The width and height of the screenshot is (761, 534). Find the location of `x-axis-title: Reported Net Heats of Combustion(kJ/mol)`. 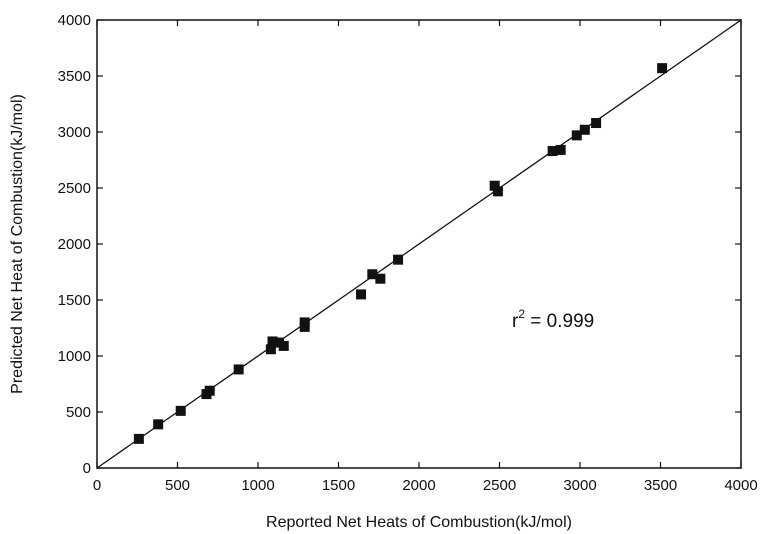

x-axis-title: Reported Net Heats of Combustion(kJ/mol) is located at coordinates (419, 522).